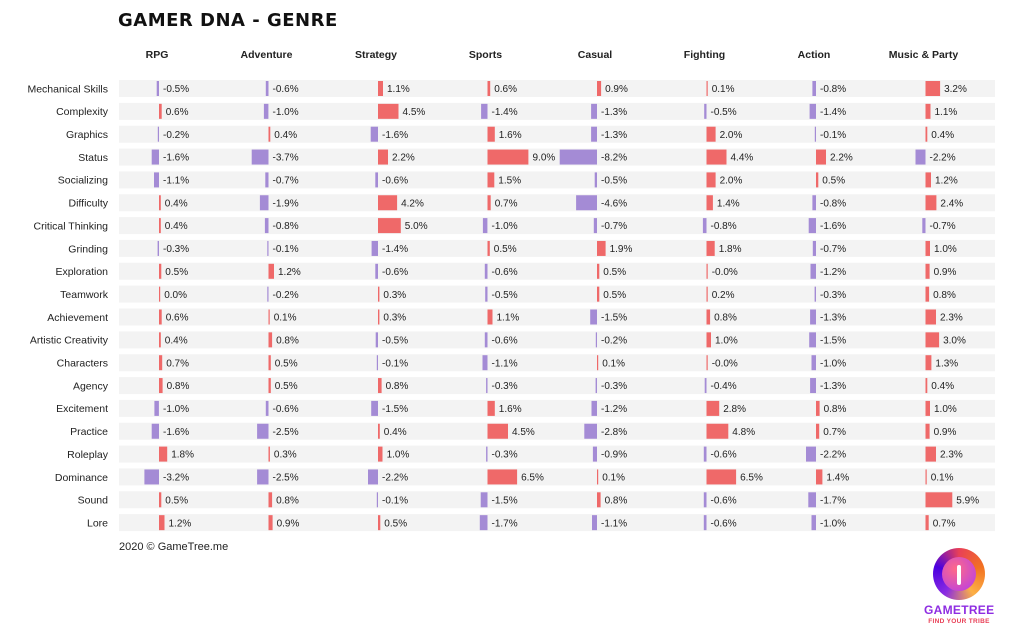 This screenshot has height=637, width=1024. Describe the element at coordinates (398, 455) in the screenshot. I see `value-label: 1.0%` at that location.